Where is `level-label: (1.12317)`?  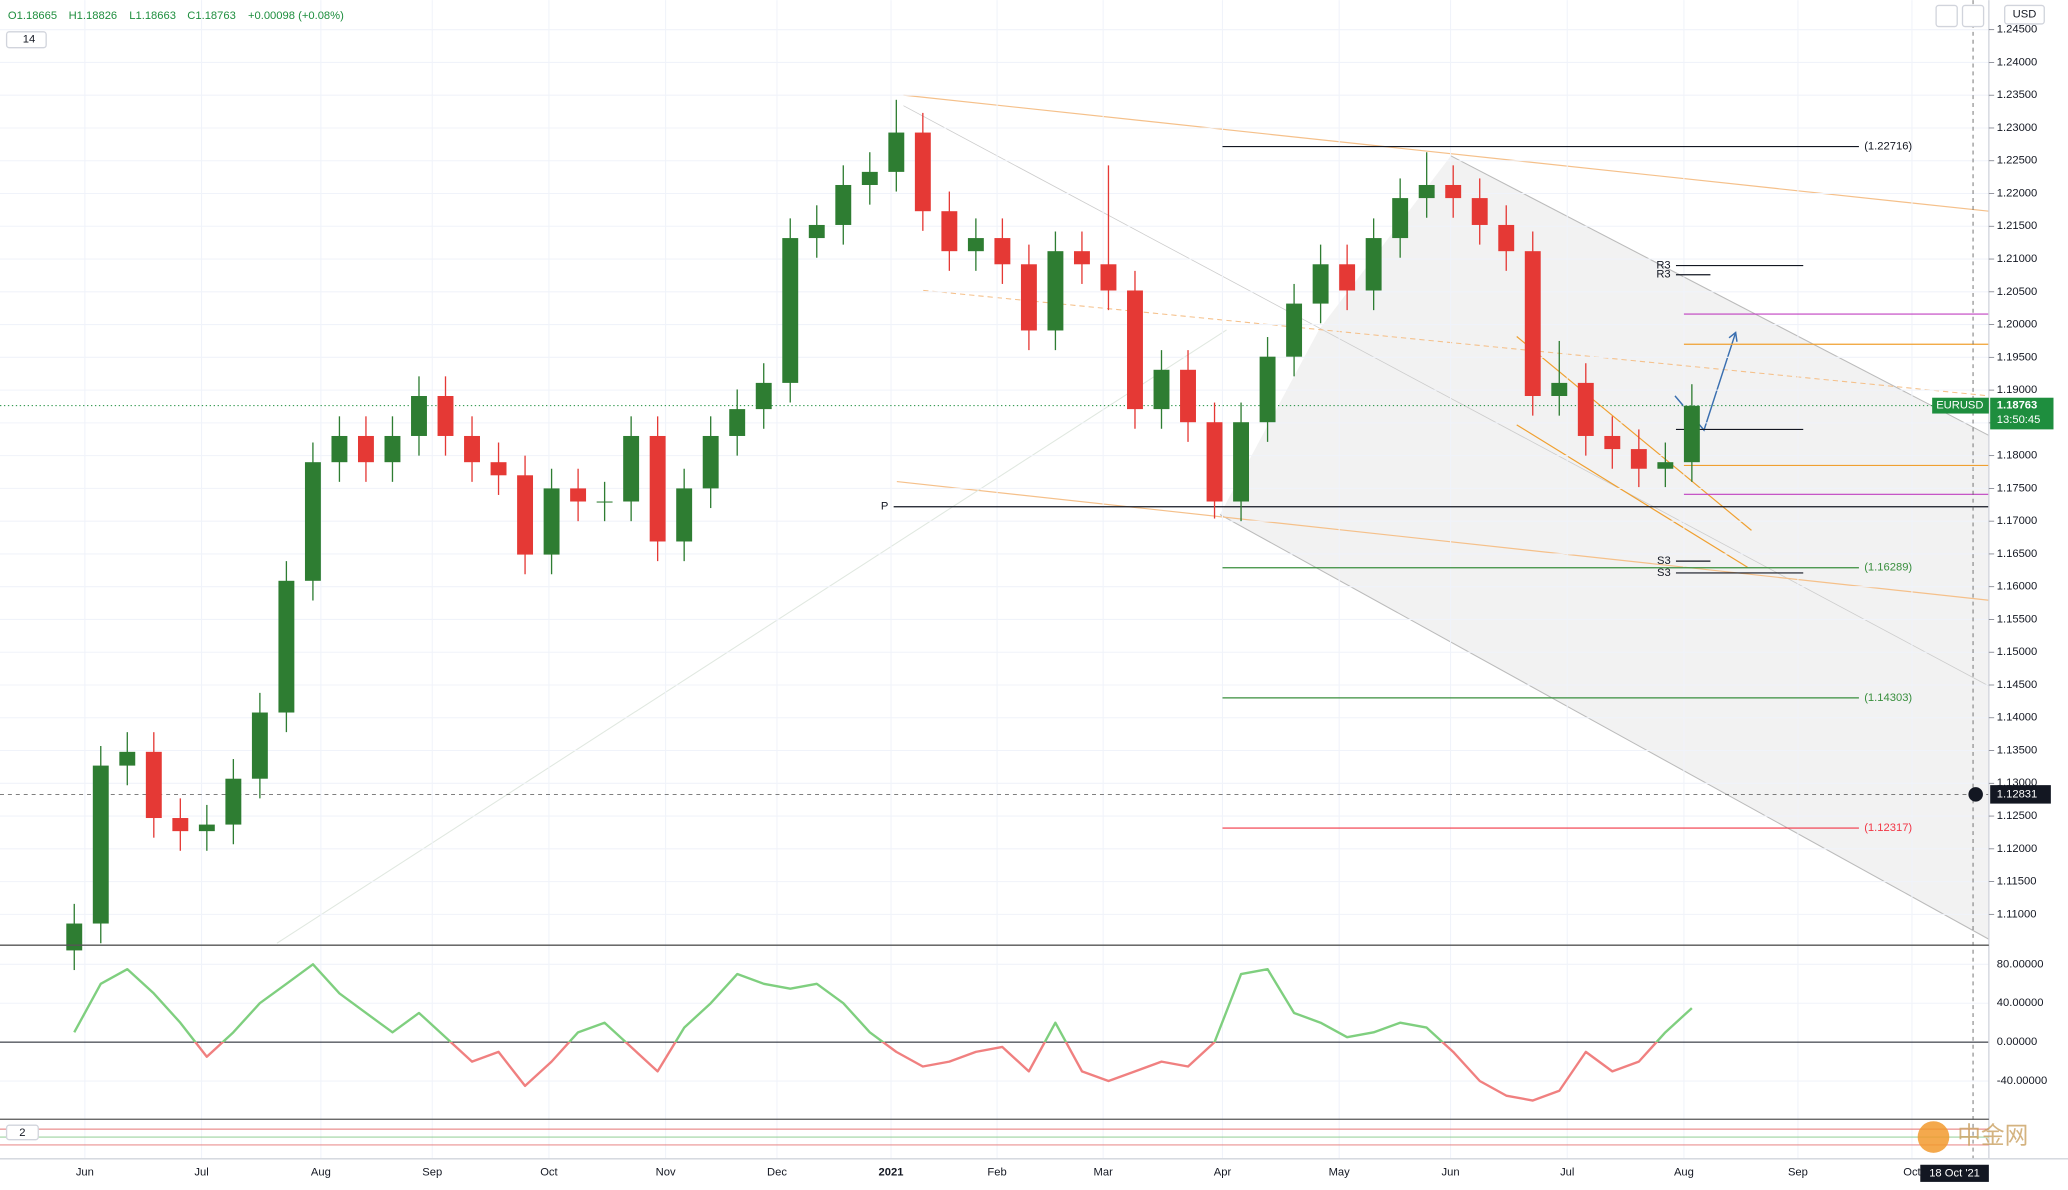 level-label: (1.12317) is located at coordinates (1888, 828).